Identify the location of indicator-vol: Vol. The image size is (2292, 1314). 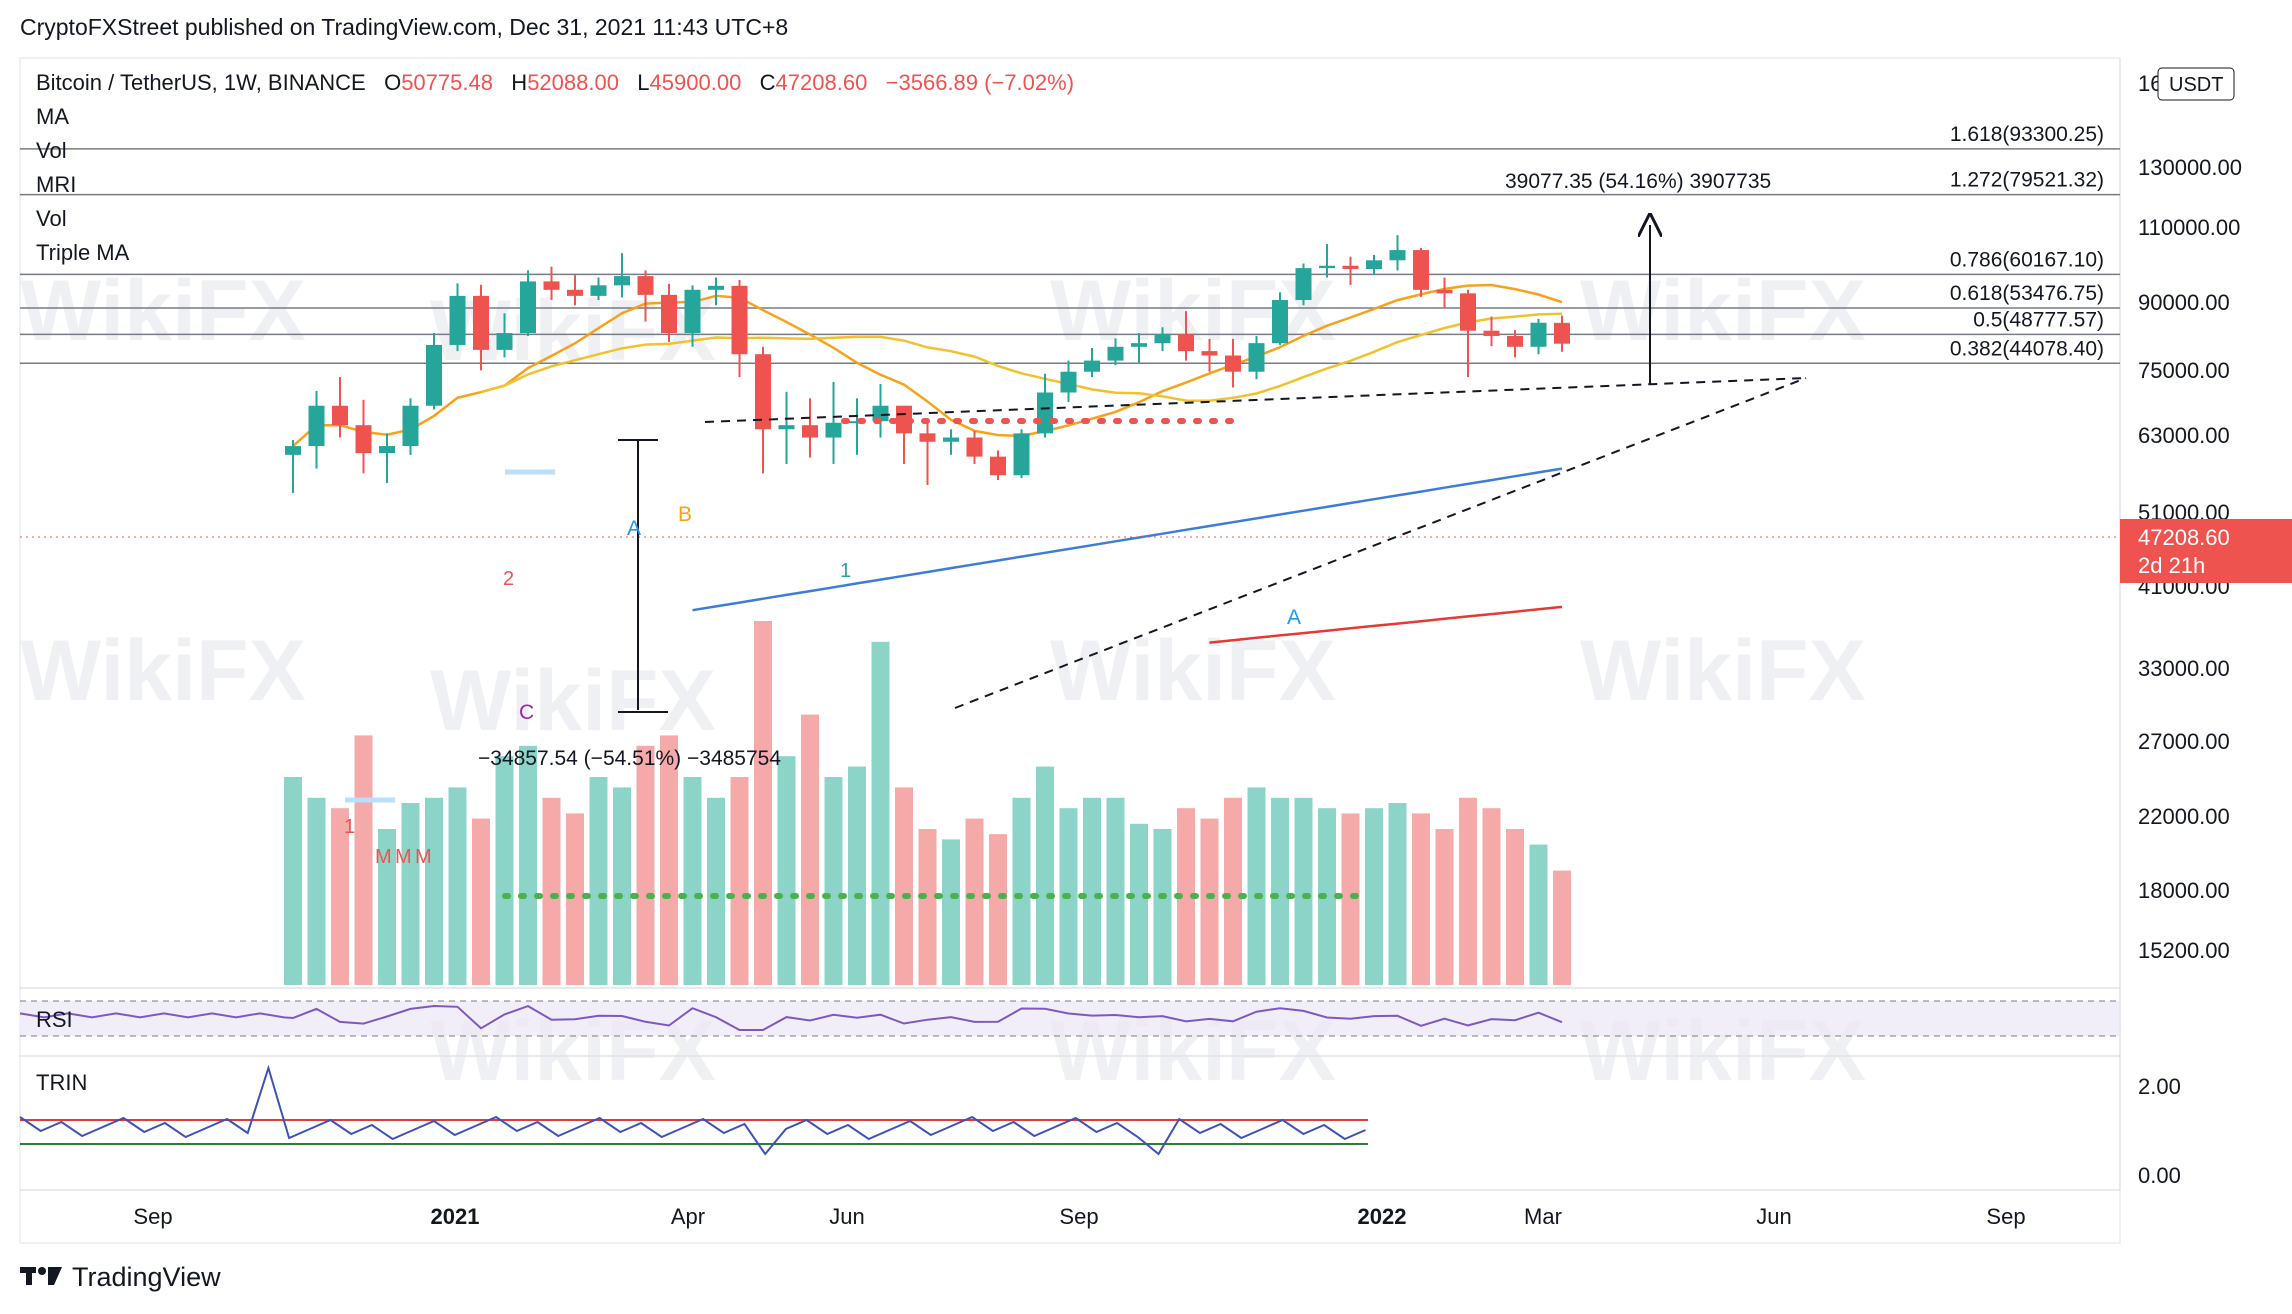
(51, 150).